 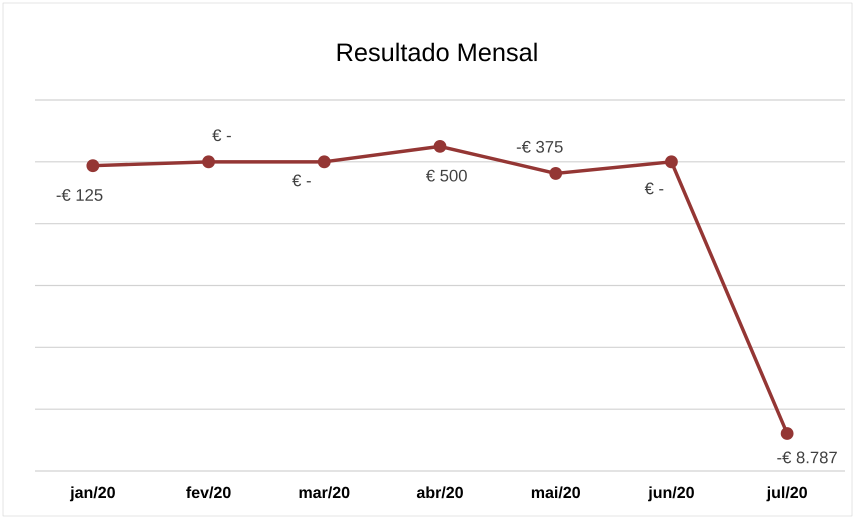 I want to click on x-tick-label: mar/20, so click(x=325, y=492).